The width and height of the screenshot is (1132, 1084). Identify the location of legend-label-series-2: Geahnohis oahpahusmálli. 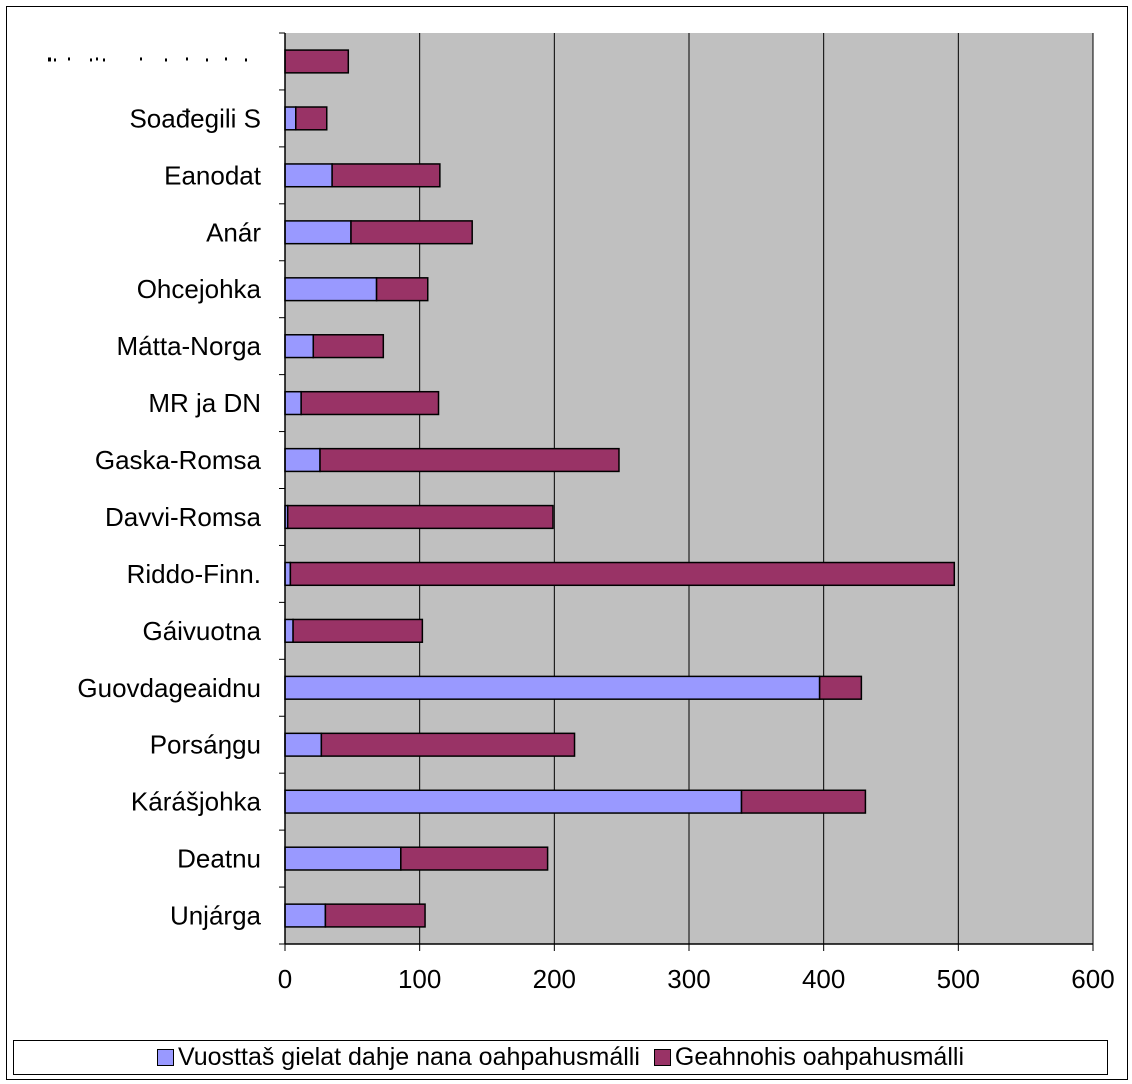
(819, 1057).